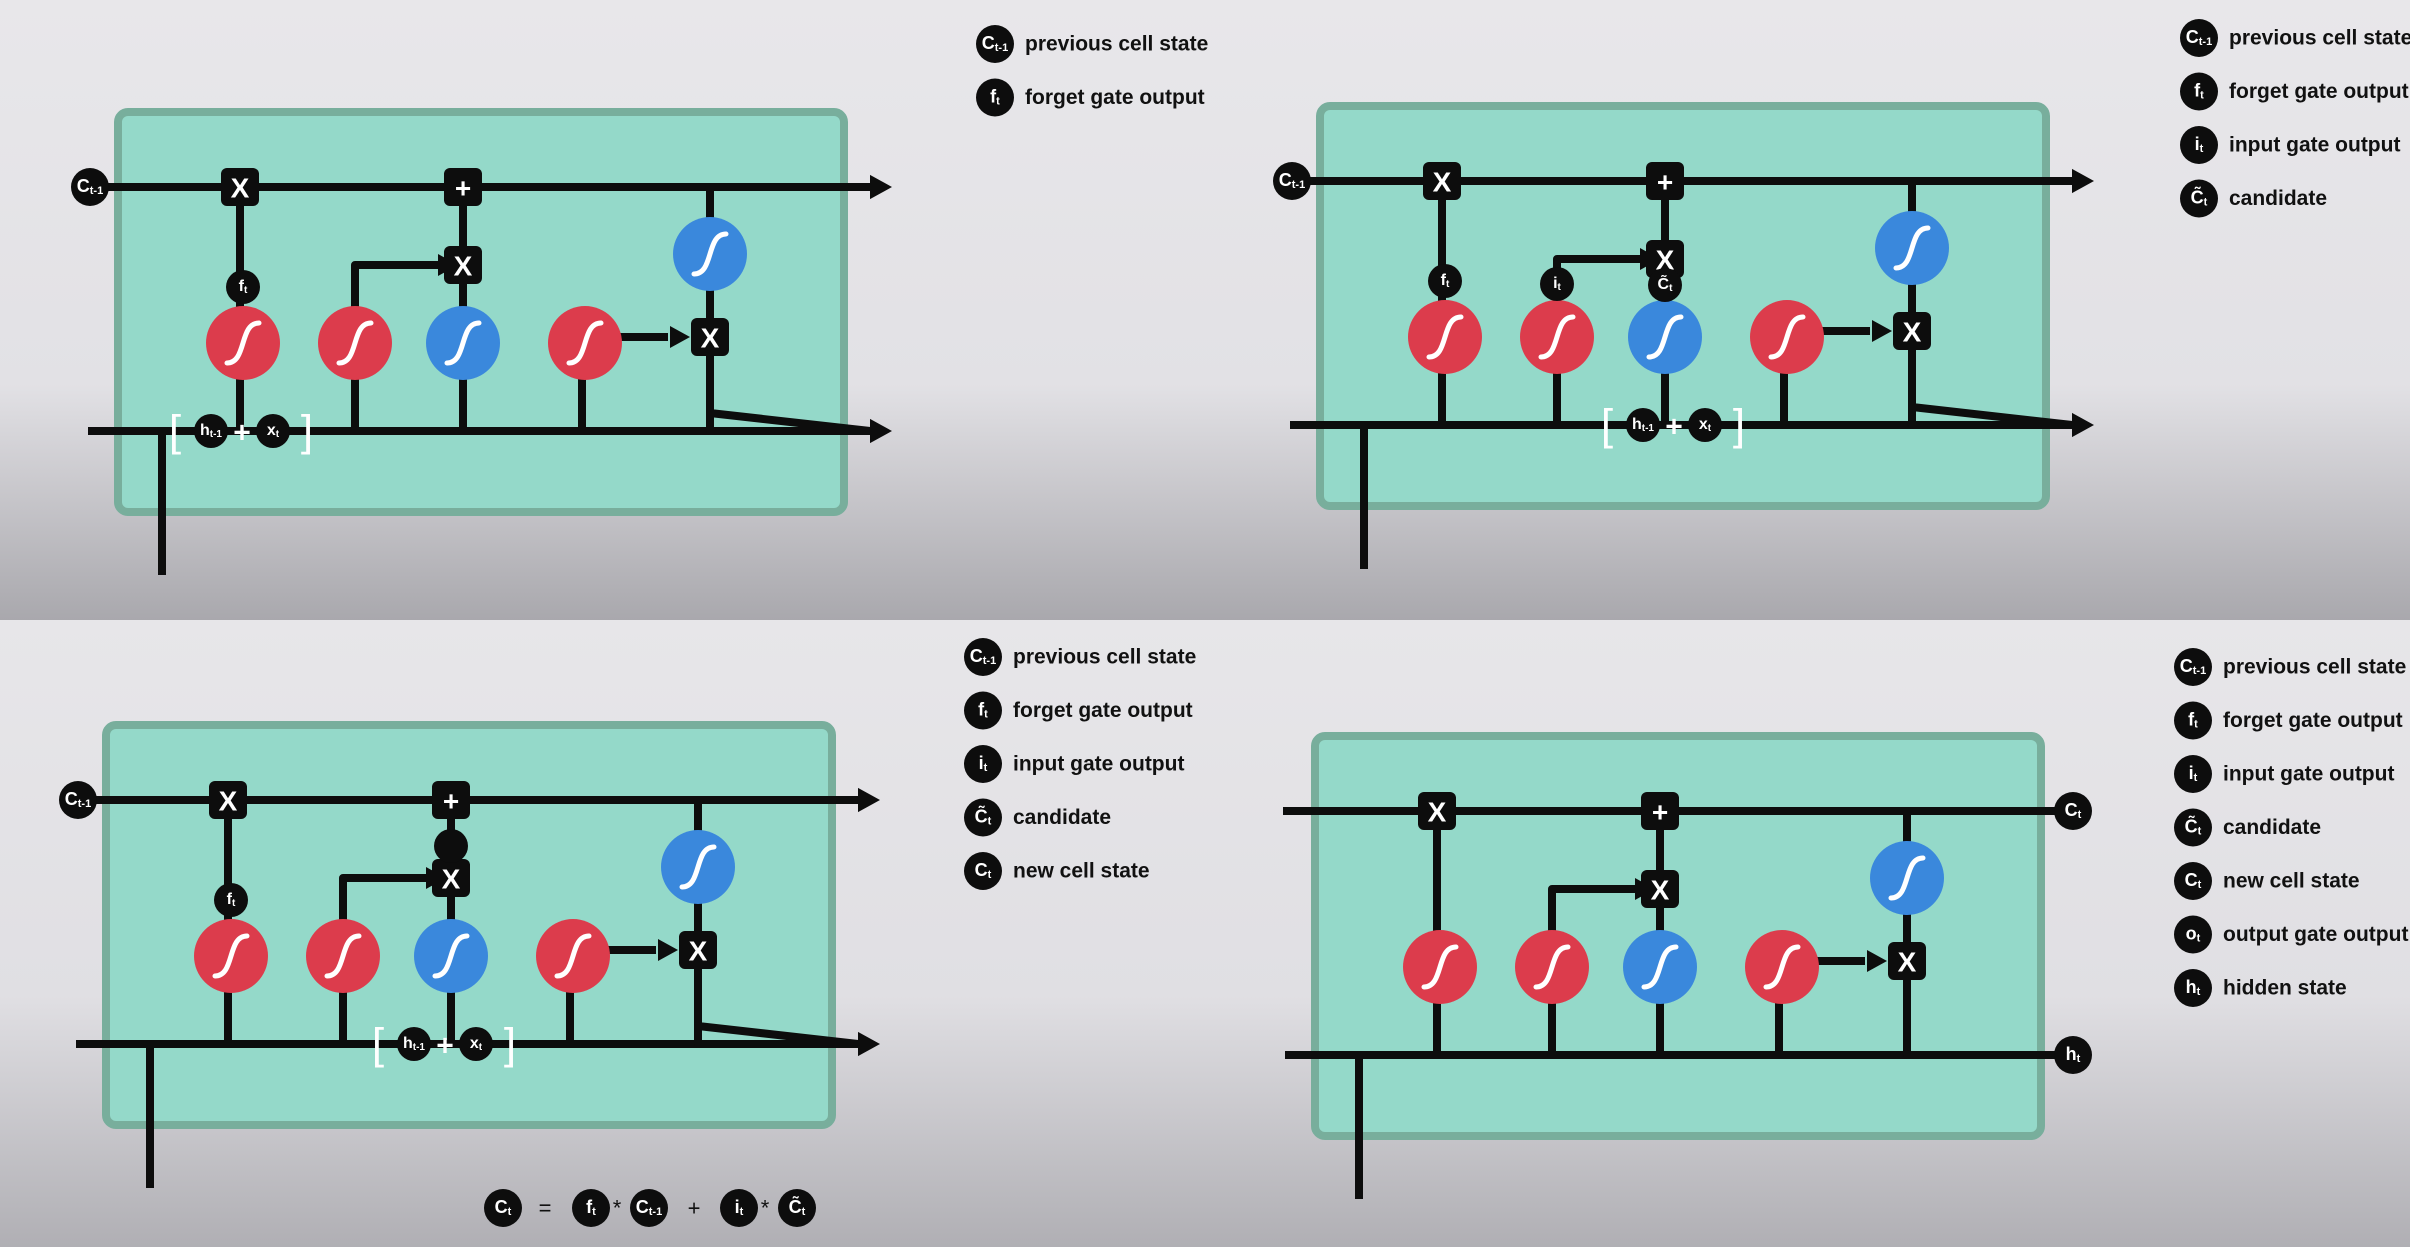 The width and height of the screenshot is (2410, 1247). What do you see at coordinates (1557, 284) in the screenshot?
I see `input-gate-label: it` at bounding box center [1557, 284].